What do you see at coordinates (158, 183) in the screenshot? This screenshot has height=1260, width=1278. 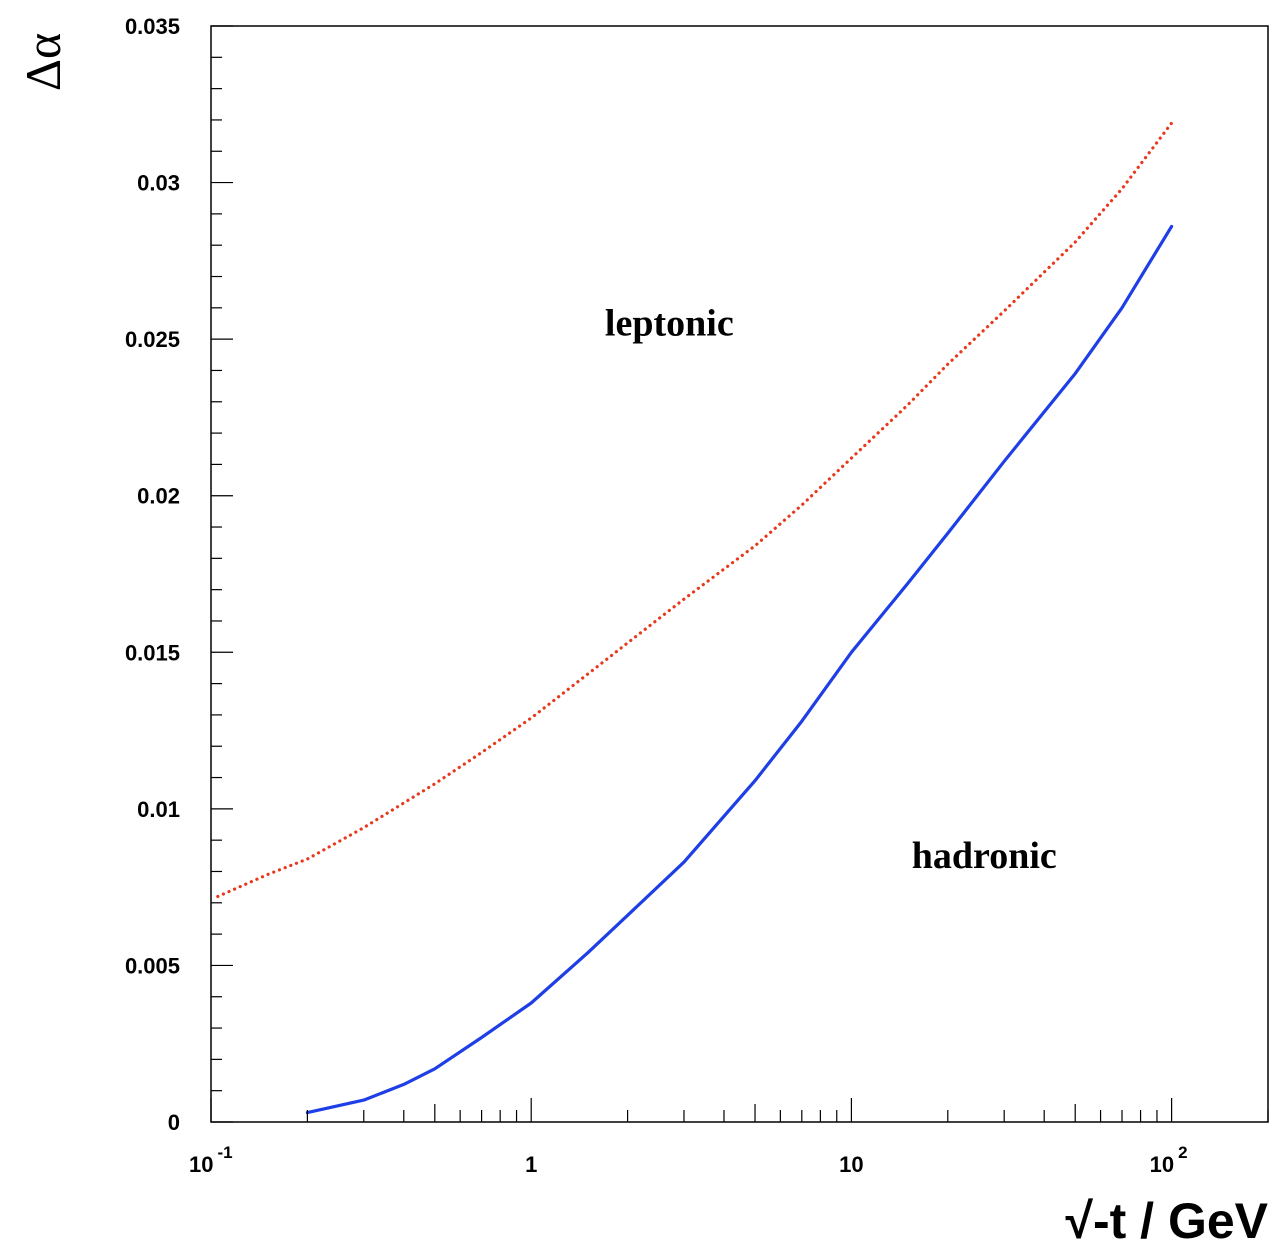 I see `y-tick-label: 0.03` at bounding box center [158, 183].